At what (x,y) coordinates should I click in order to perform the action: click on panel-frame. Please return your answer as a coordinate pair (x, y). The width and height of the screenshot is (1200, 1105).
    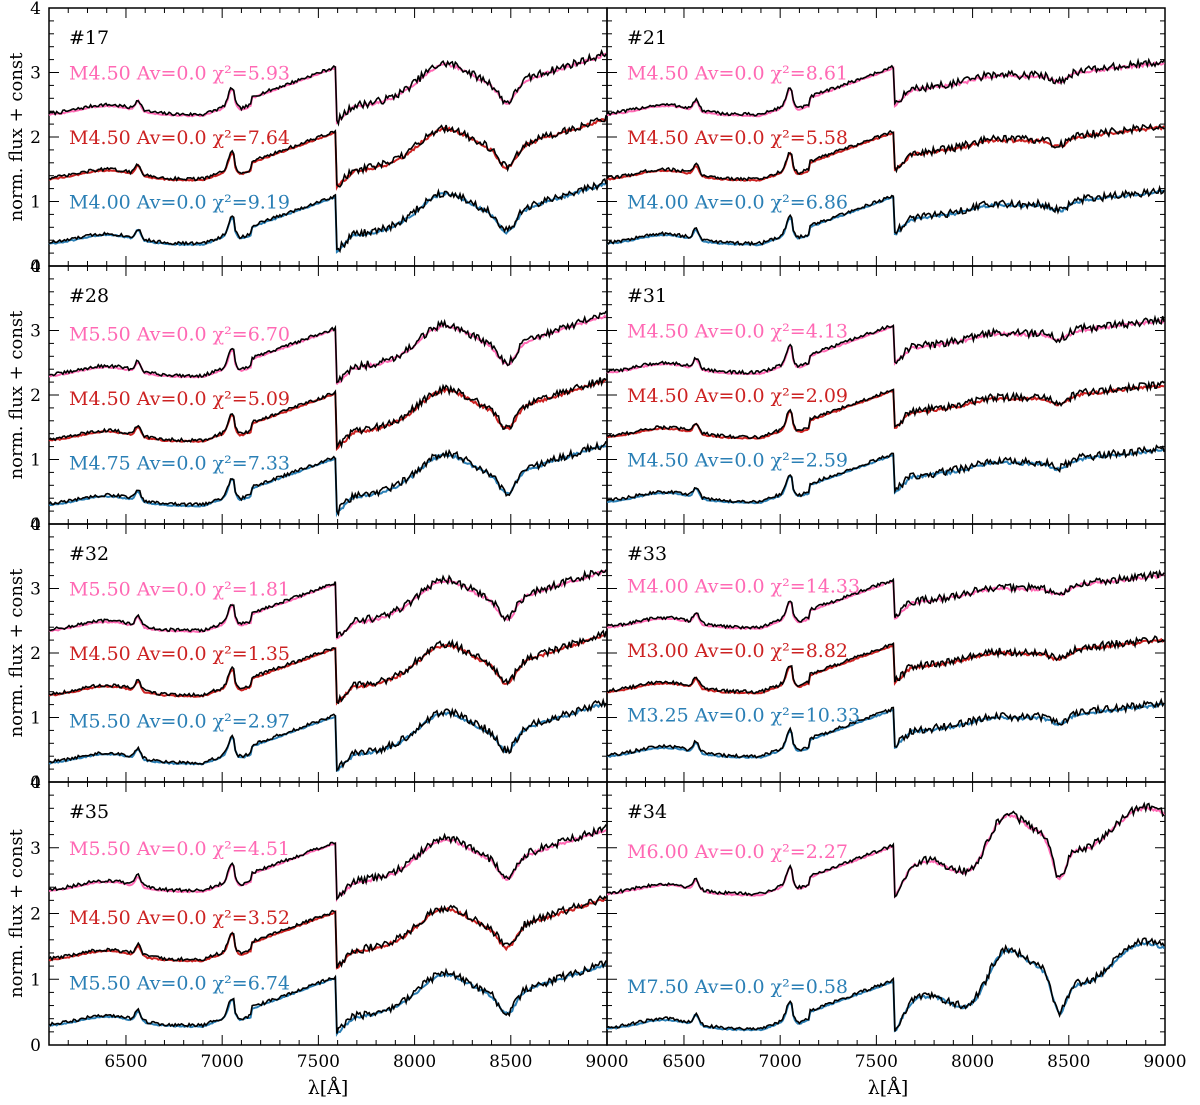
    Looking at the image, I should click on (886, 913).